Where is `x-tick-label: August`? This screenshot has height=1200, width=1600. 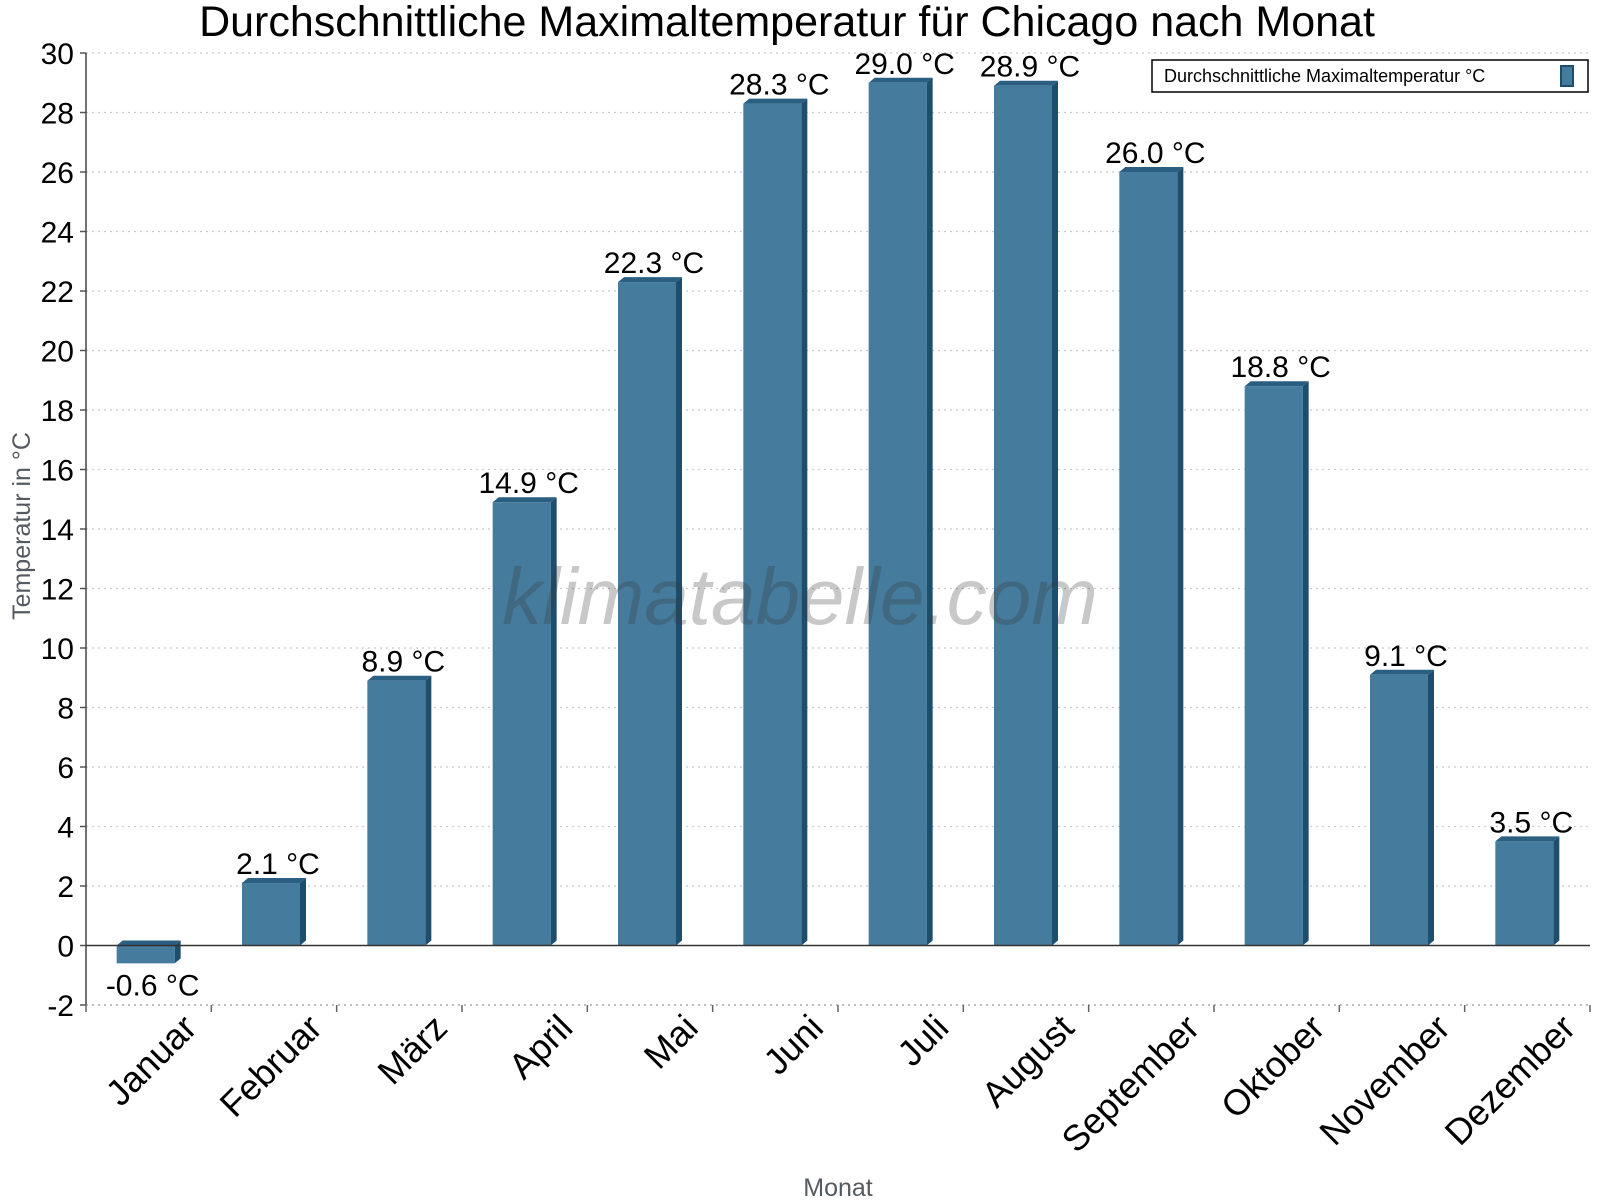
x-tick-label: August is located at coordinates (1027, 1061).